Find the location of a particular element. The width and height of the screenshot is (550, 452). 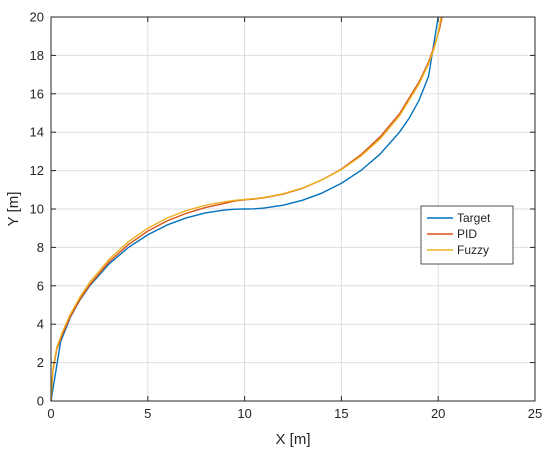

x-tick-label: 5 is located at coordinates (147, 413).